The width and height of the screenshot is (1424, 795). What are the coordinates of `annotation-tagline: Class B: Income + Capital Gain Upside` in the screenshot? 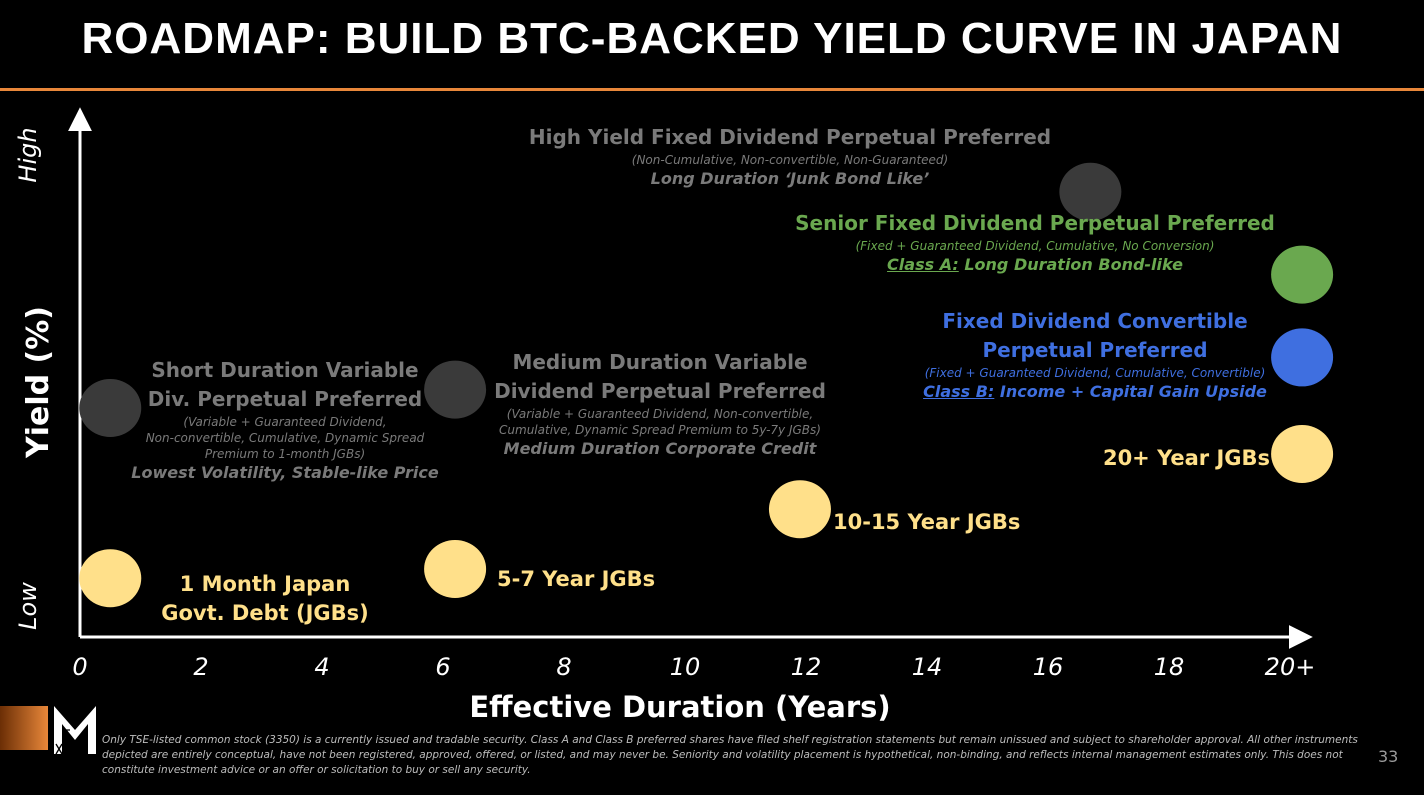 It's located at (1095, 392).